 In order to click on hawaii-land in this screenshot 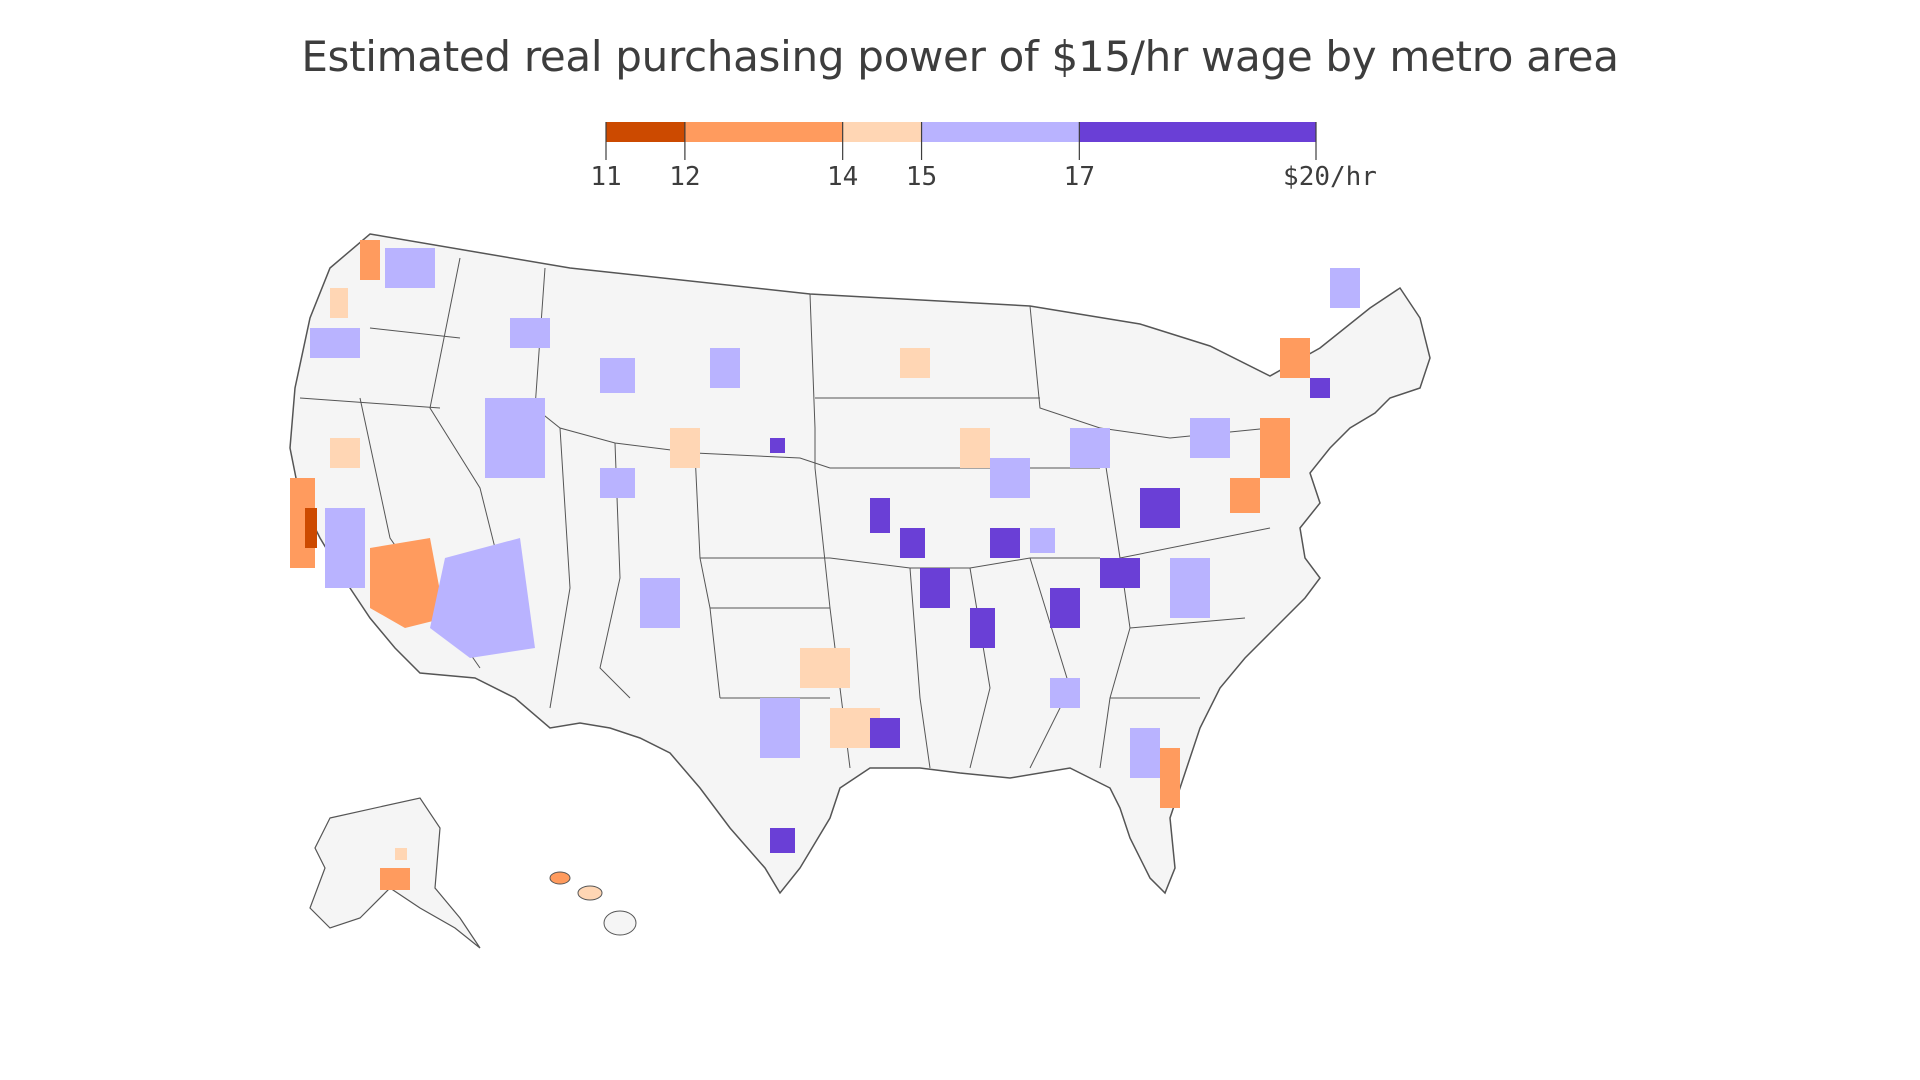, I will do `click(593, 903)`.